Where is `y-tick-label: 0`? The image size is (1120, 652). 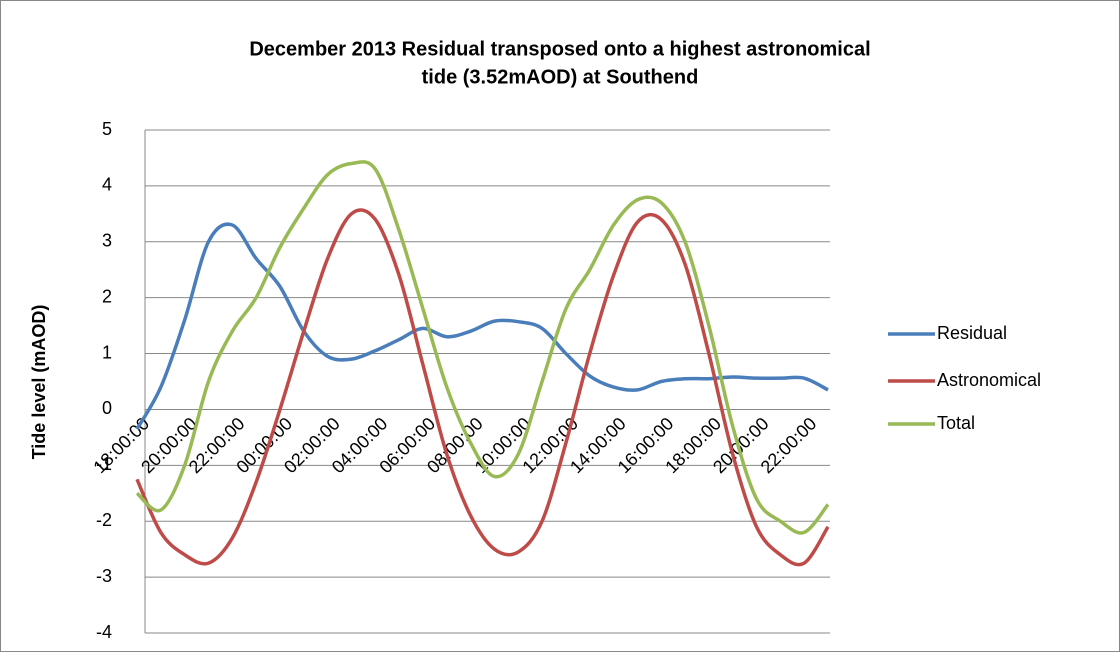
y-tick-label: 0 is located at coordinates (107, 408).